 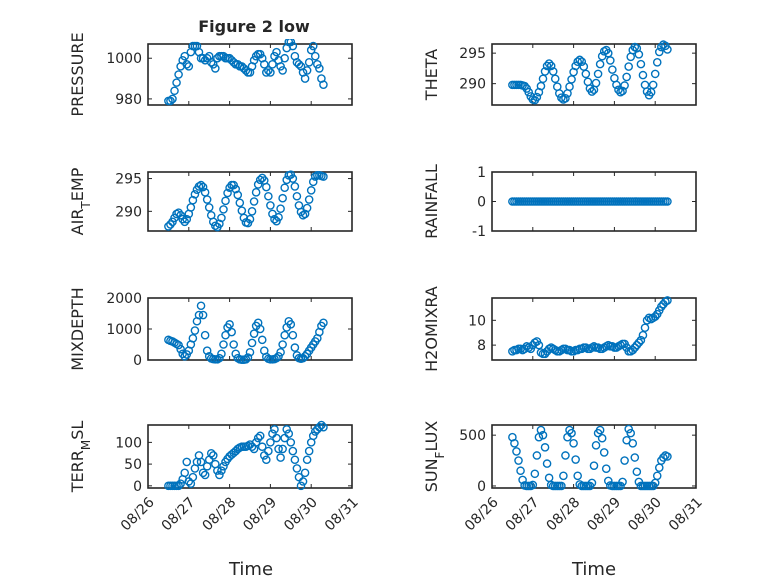 What do you see at coordinates (434, 457) in the screenshot?
I see `y-axis-label: SUNFLUX` at bounding box center [434, 457].